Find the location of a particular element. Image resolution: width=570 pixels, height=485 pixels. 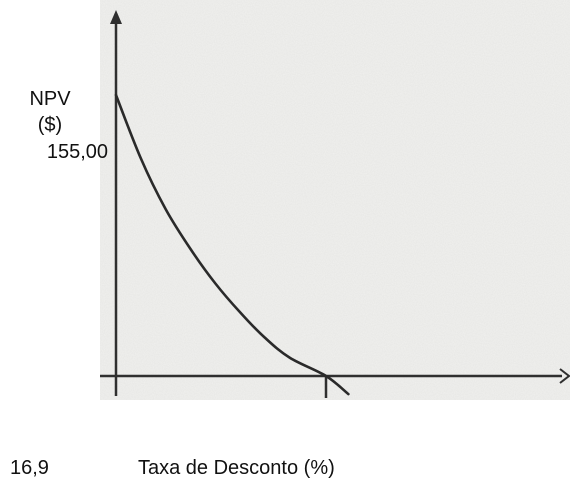

x-axis-label: Taxa de Desconto (%) is located at coordinates (236, 468).